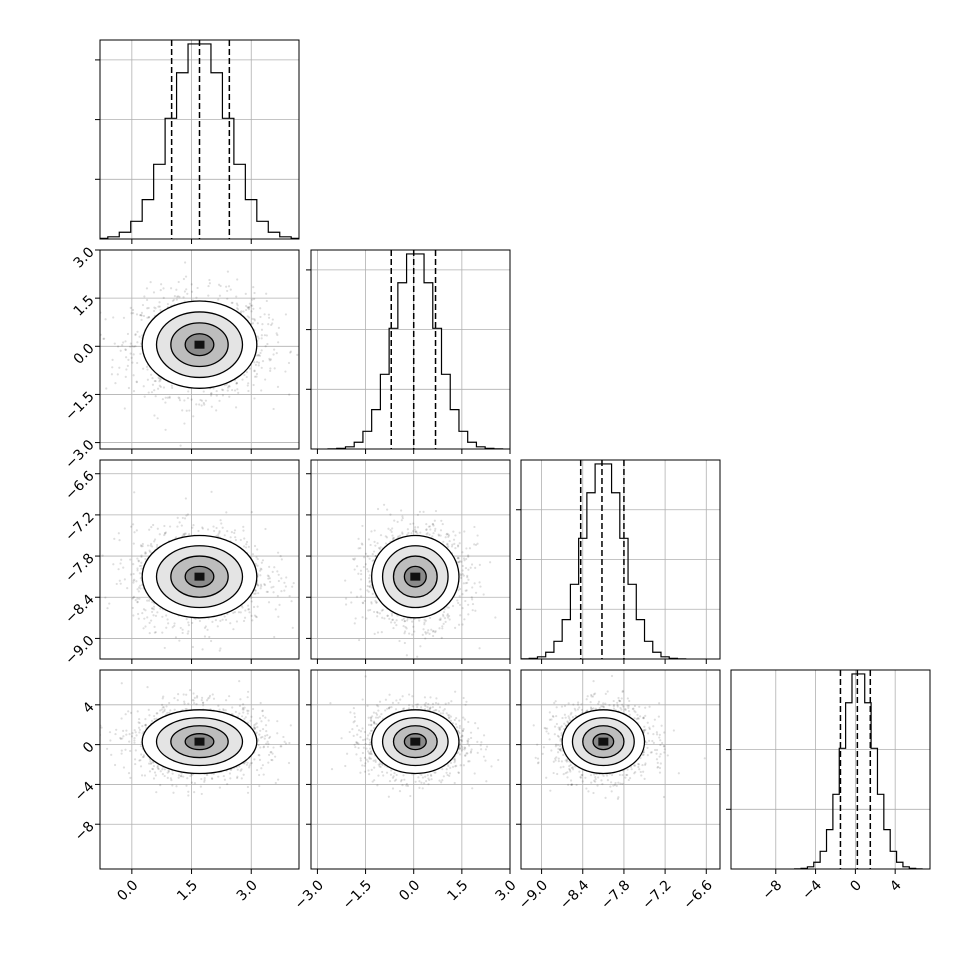 The height and width of the screenshot is (970, 970). Describe the element at coordinates (199, 576) in the screenshot. I see `contour-line` at that location.